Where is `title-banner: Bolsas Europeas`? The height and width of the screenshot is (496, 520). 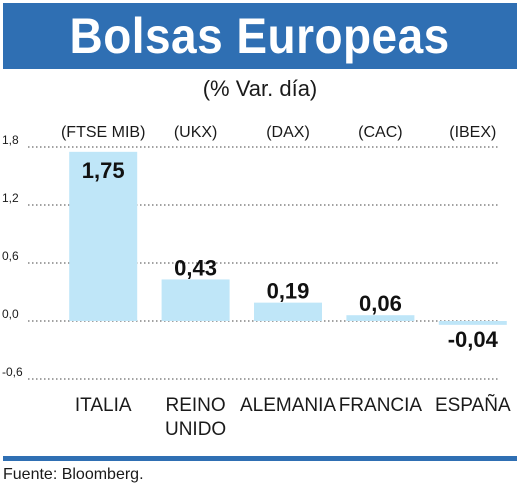 title-banner: Bolsas Europeas is located at coordinates (260, 36).